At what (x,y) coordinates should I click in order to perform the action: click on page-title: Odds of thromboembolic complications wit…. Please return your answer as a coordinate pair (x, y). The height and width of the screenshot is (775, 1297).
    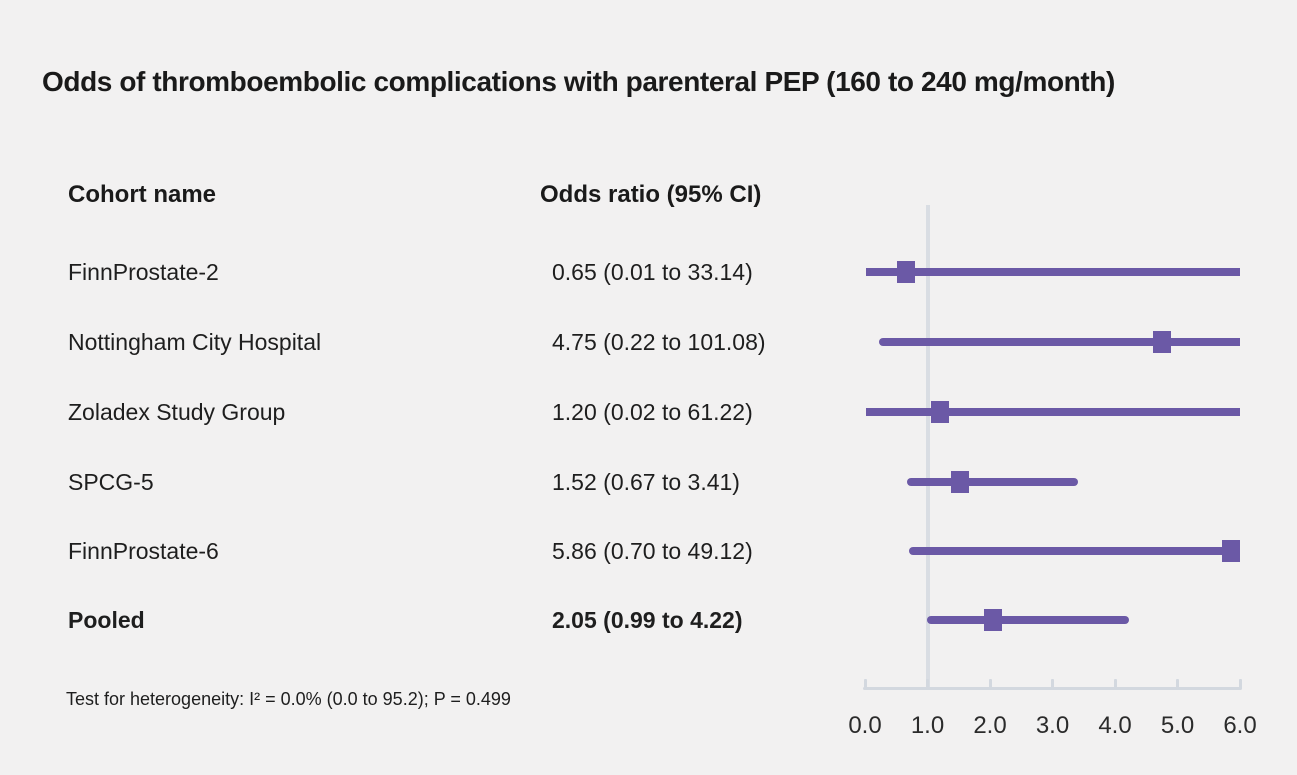
    Looking at the image, I should click on (578, 81).